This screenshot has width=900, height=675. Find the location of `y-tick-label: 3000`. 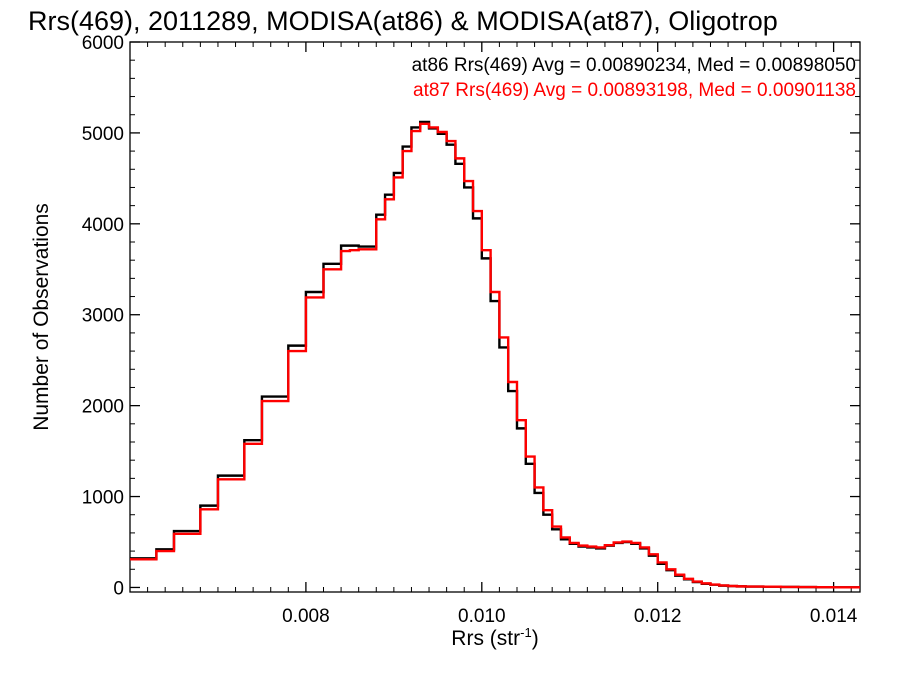

y-tick-label: 3000 is located at coordinates (103, 316).